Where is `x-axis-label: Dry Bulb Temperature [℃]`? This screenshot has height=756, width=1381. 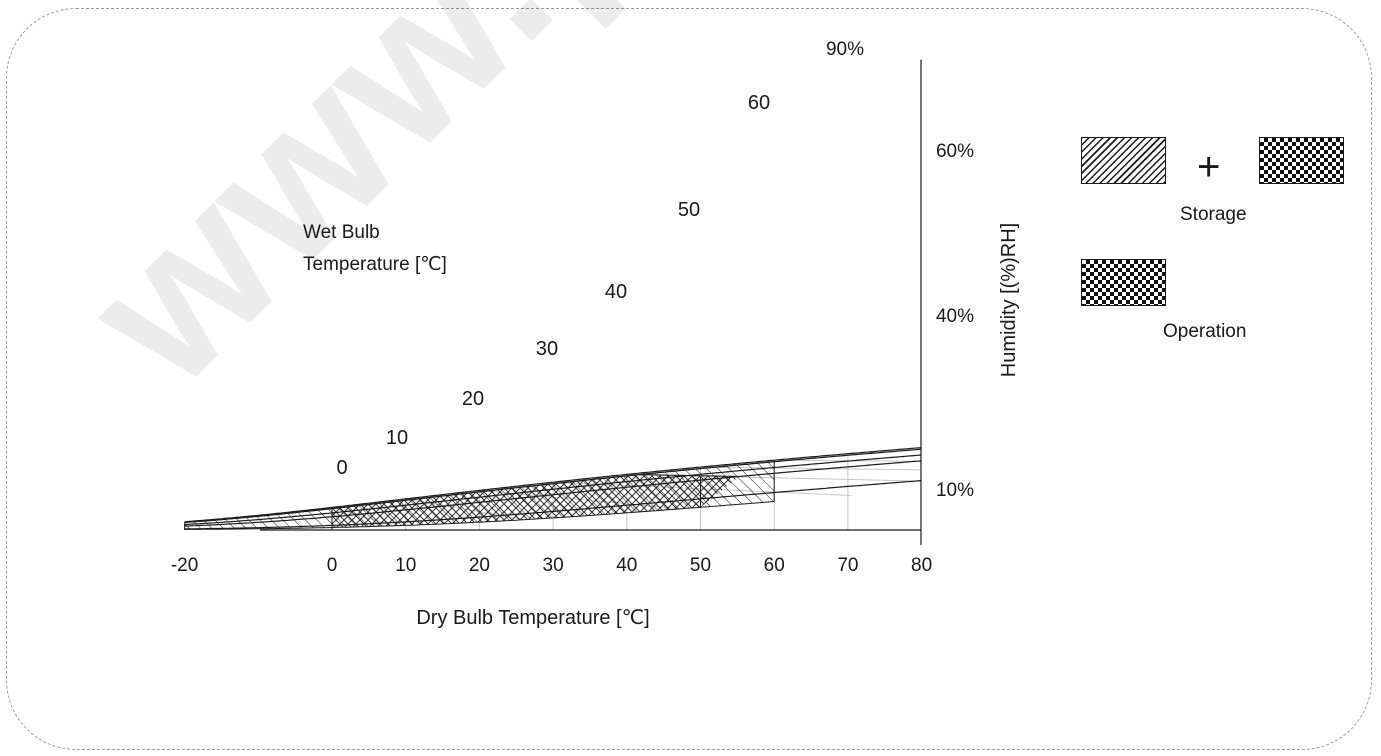
x-axis-label: Dry Bulb Temperature [℃] is located at coordinates (532, 618).